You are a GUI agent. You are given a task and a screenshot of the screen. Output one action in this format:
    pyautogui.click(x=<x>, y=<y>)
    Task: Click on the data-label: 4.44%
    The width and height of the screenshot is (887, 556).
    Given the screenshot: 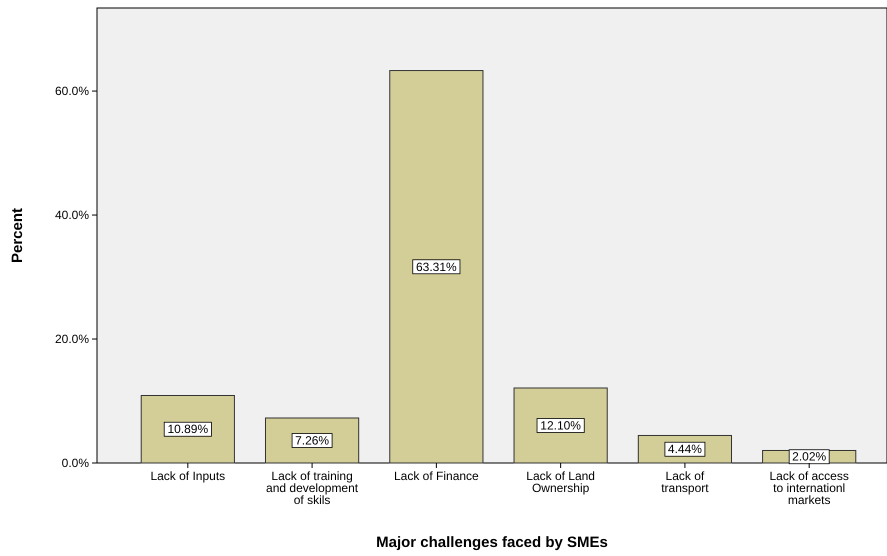 What is the action you would take?
    pyautogui.click(x=685, y=449)
    